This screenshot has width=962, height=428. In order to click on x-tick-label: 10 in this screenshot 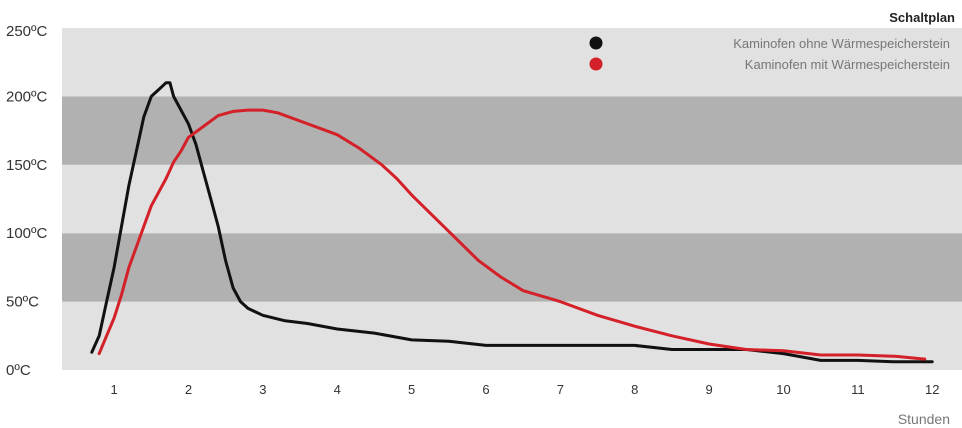, I will do `click(783, 389)`.